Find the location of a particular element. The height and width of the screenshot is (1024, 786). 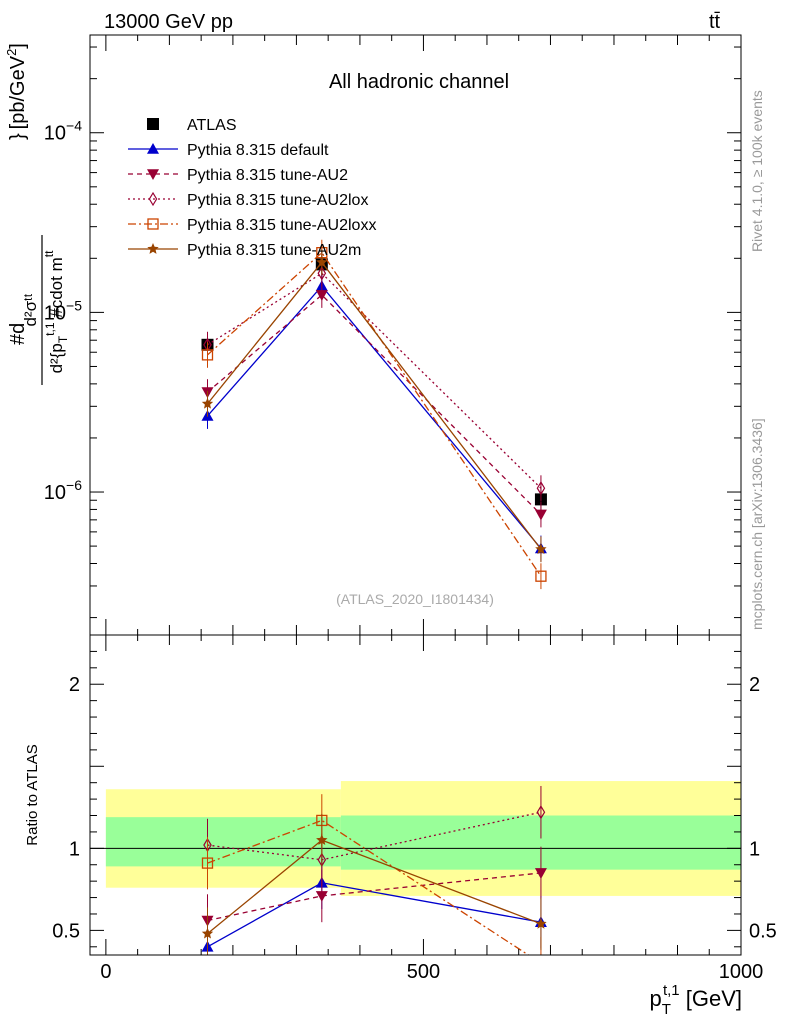

y-axis-label: #d is located at coordinates (18, 334).